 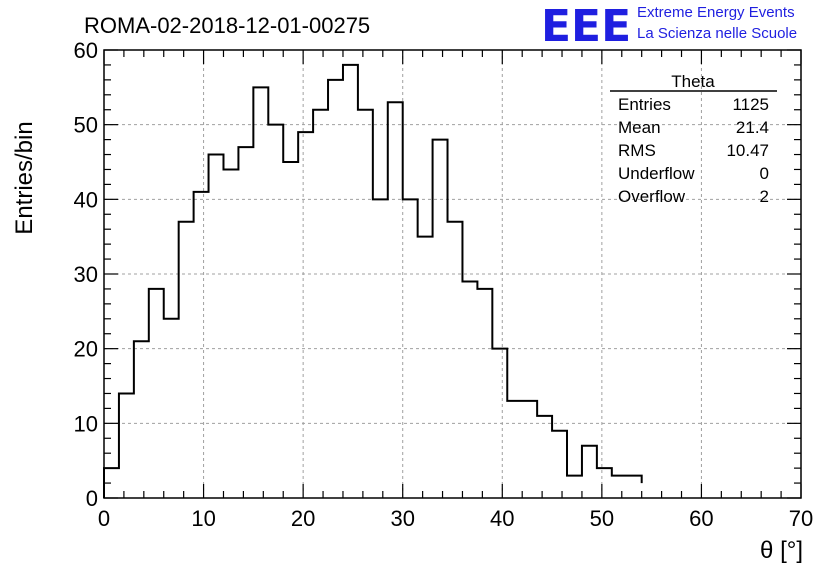 What do you see at coordinates (693, 81) in the screenshot?
I see `stats-title: Theta` at bounding box center [693, 81].